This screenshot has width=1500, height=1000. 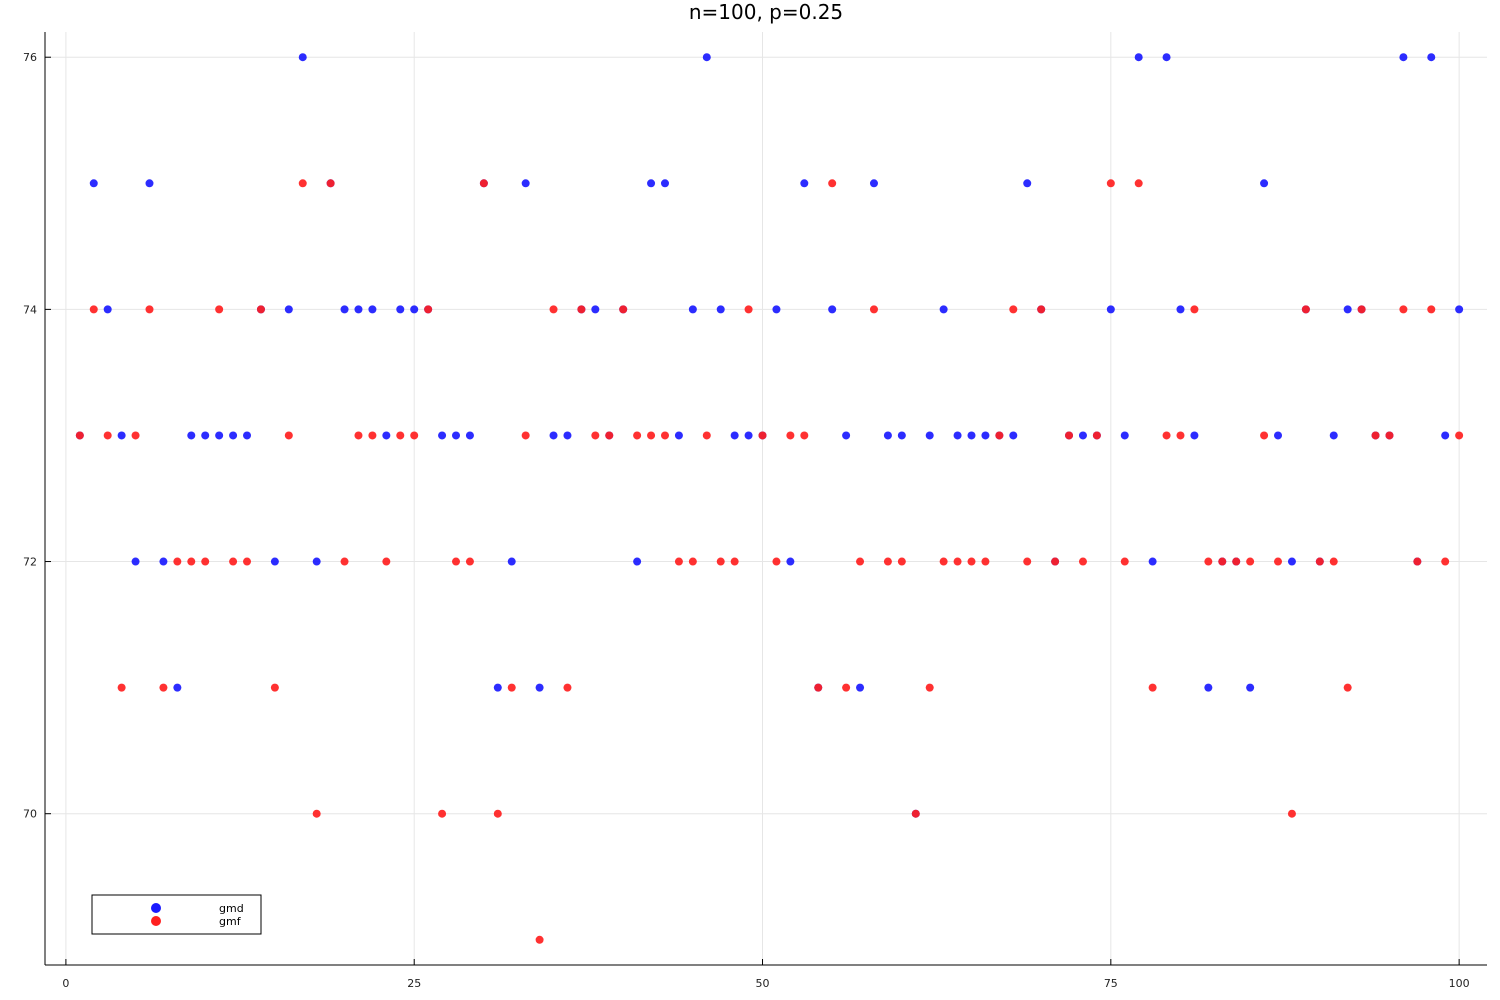 I want to click on y-tick-label: 74, so click(x=30, y=309).